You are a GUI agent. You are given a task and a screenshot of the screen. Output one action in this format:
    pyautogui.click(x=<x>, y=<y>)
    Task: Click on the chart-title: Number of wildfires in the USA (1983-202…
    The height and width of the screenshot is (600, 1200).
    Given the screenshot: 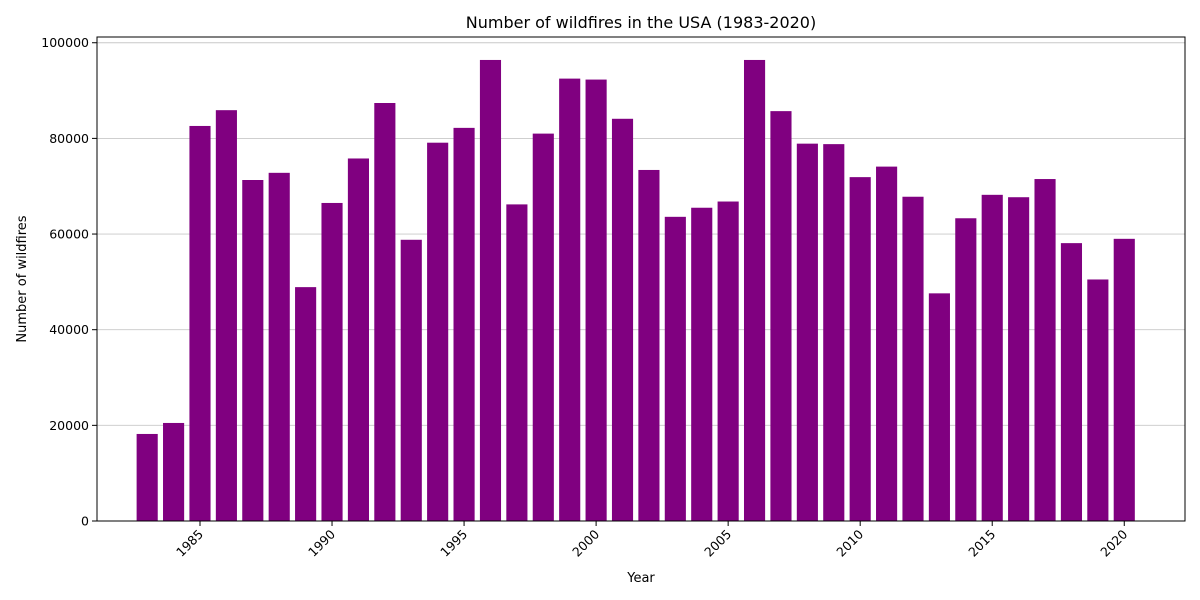 What is the action you would take?
    pyautogui.click(x=641, y=22)
    